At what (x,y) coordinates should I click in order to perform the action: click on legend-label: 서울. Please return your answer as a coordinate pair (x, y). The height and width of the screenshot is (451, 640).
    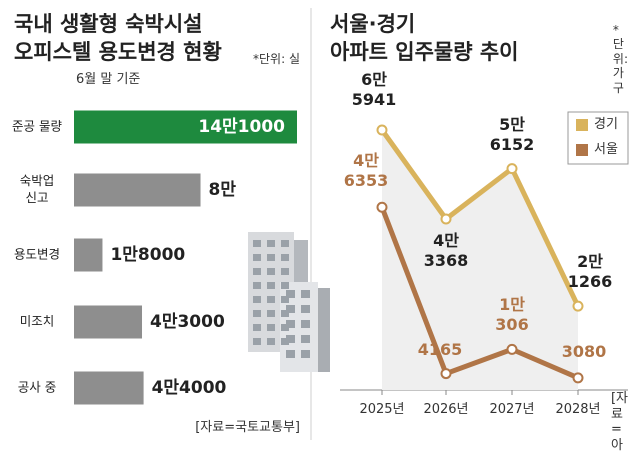
    Looking at the image, I should click on (606, 150).